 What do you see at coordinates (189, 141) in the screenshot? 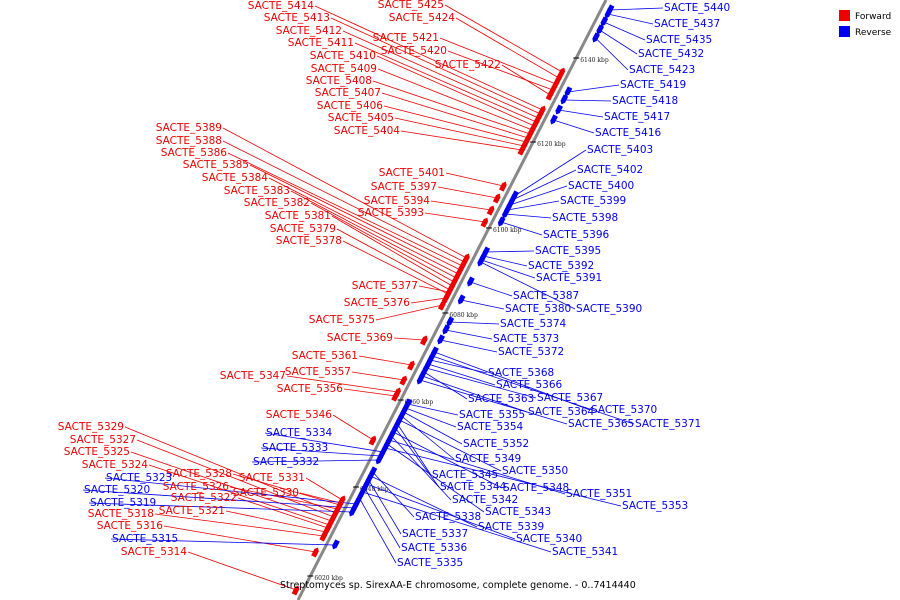
I see `forward-gene-label: SACTE_5388` at bounding box center [189, 141].